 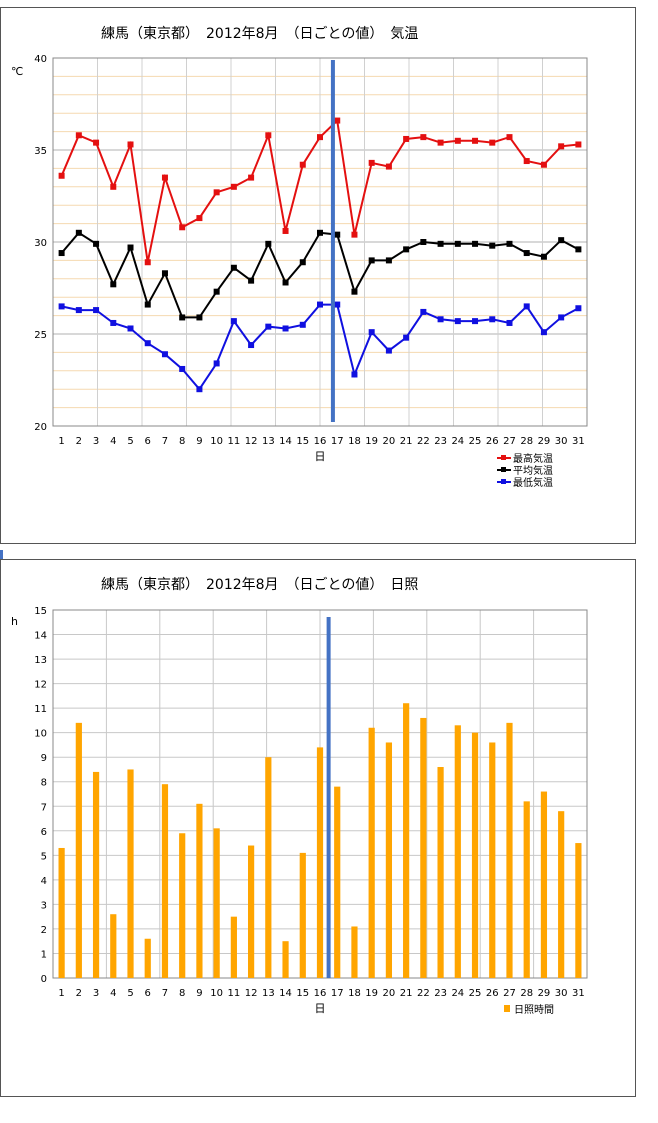 What do you see at coordinates (320, 441) in the screenshot?
I see `x-tick-label: 16` at bounding box center [320, 441].